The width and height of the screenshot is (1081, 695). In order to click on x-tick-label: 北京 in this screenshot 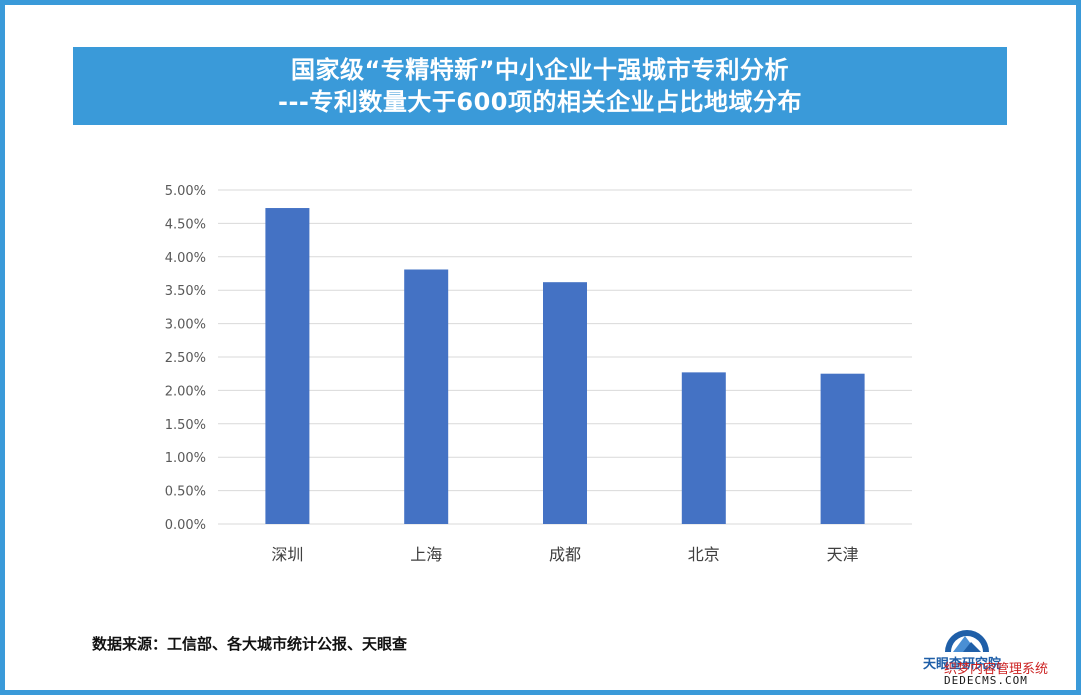, I will do `click(704, 554)`.